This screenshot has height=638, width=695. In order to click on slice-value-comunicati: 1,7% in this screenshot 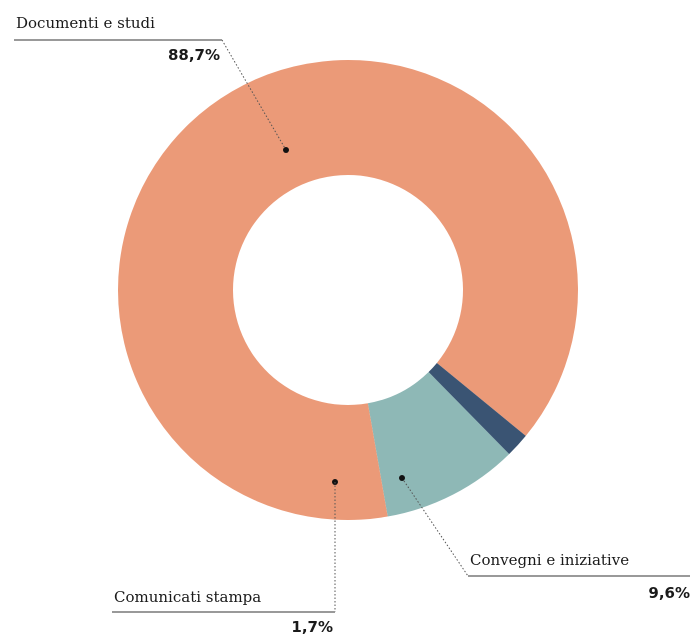, I will do `click(312, 627)`.